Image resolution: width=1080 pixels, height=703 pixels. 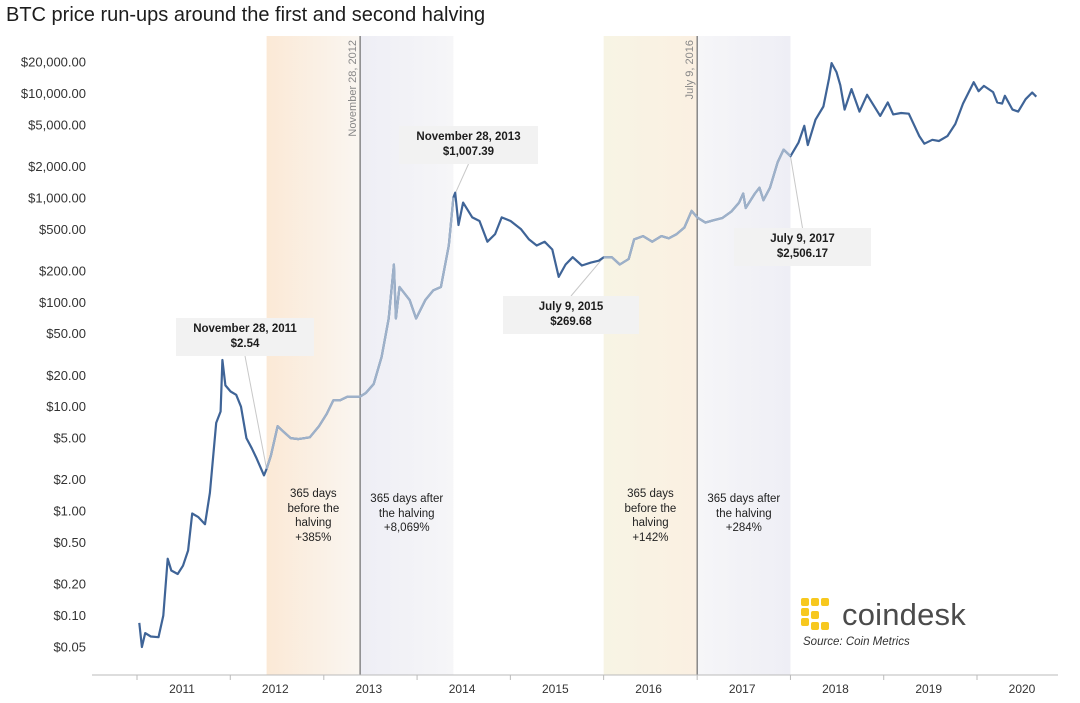 What do you see at coordinates (651, 516) in the screenshot?
I see `period-label-3: 365 days before the halving +142%` at bounding box center [651, 516].